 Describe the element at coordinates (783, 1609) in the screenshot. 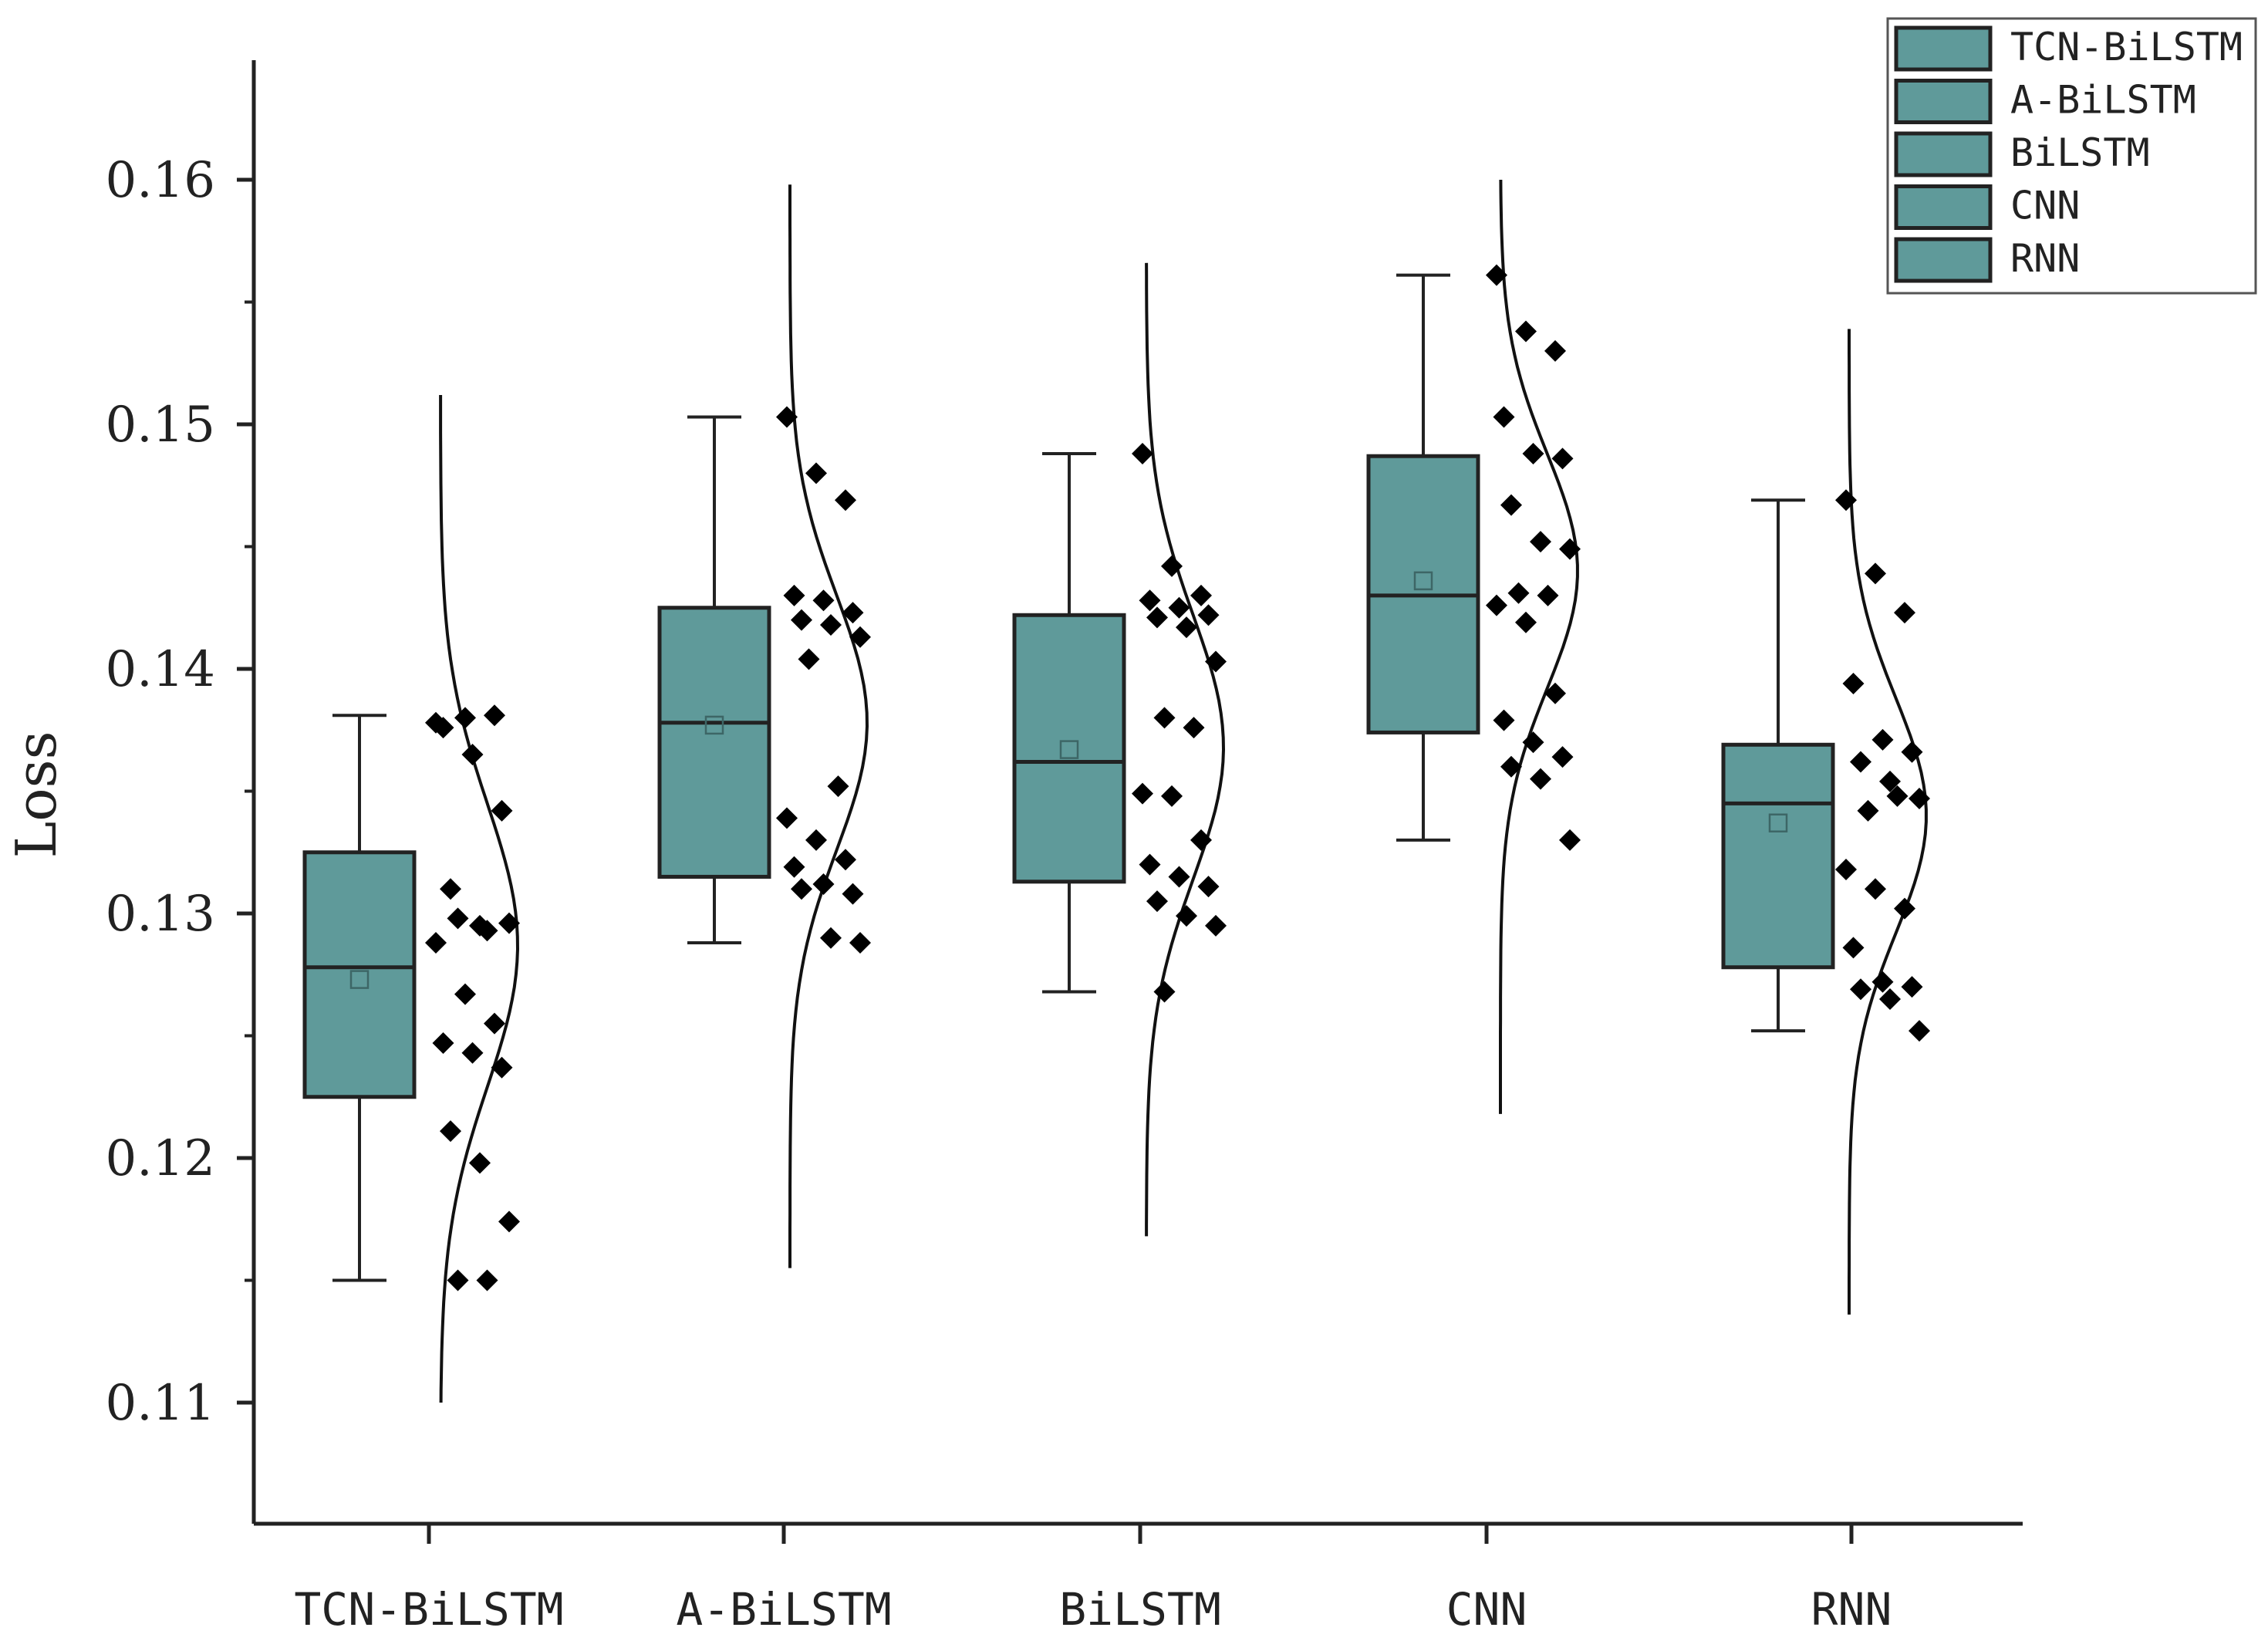

I see `x-tick-label: A-BiLSTM` at that location.